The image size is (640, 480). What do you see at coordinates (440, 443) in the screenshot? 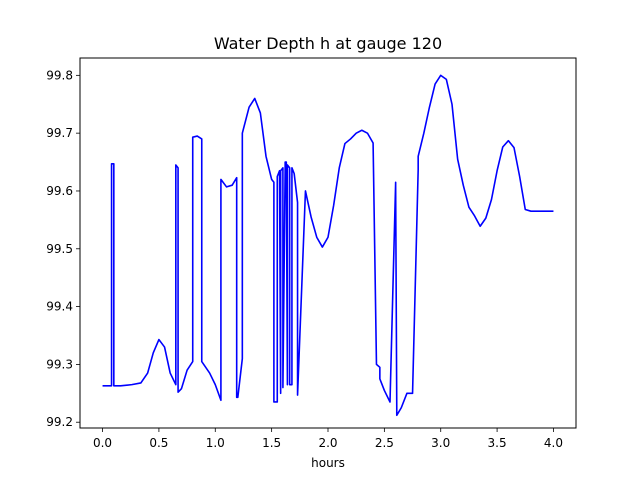
I see `x-tick-label: 3.0` at bounding box center [440, 443].